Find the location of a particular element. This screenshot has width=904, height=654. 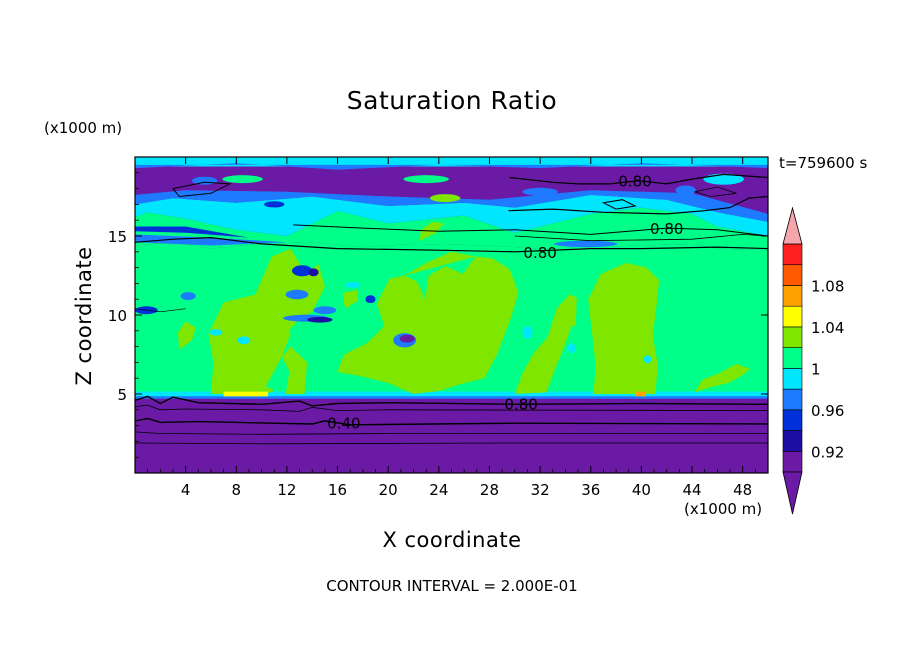

x-axis-unit: (x1000 m) is located at coordinates (723, 509).